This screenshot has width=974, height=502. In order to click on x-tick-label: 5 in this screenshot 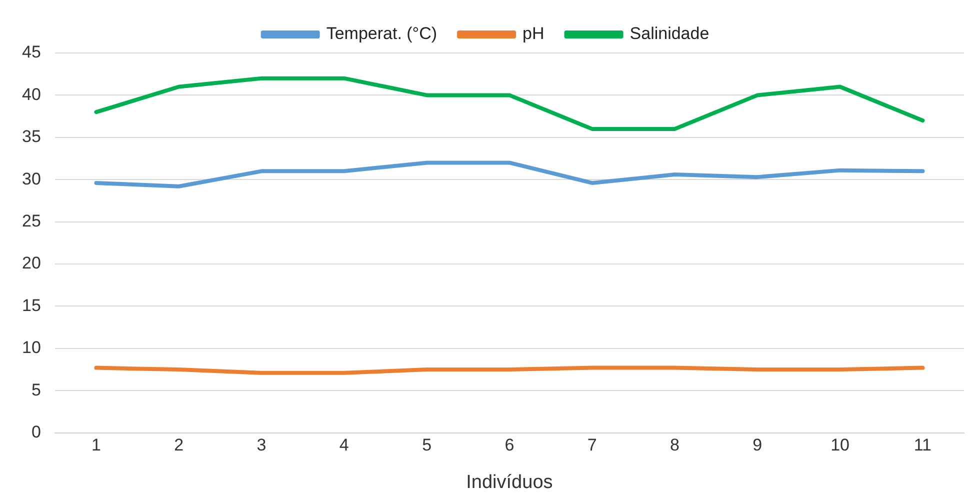, I will do `click(427, 445)`.